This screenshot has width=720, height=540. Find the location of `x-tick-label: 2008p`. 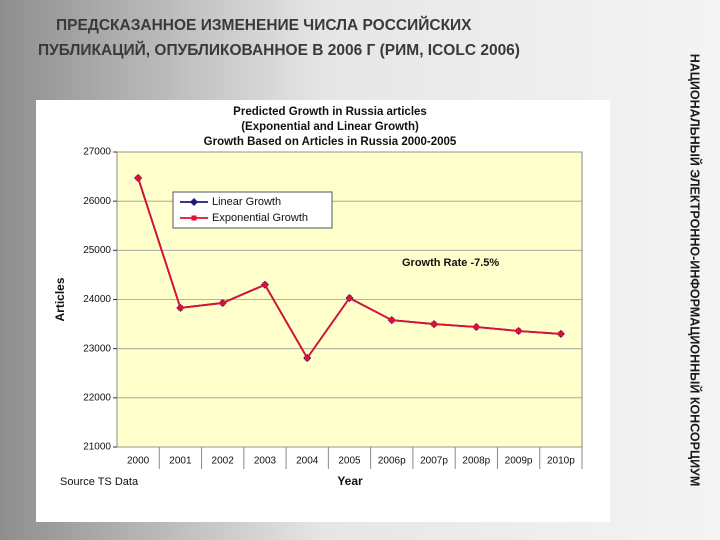

x-tick-label: 2008p is located at coordinates (476, 461).